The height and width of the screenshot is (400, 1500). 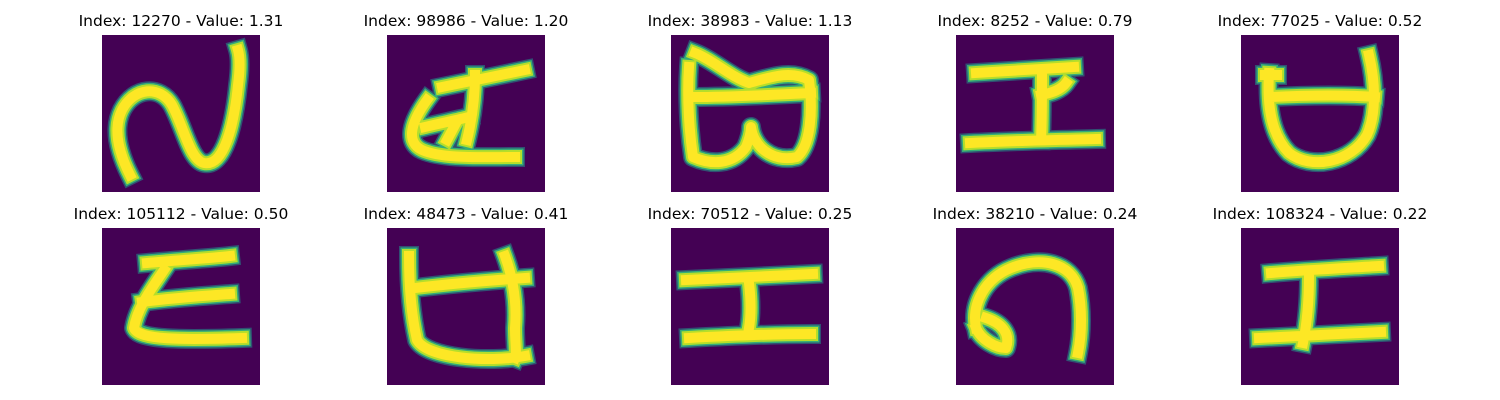 What do you see at coordinates (750, 21) in the screenshot?
I see `panel-title: Index: 38983 - Value: 1.13` at bounding box center [750, 21].